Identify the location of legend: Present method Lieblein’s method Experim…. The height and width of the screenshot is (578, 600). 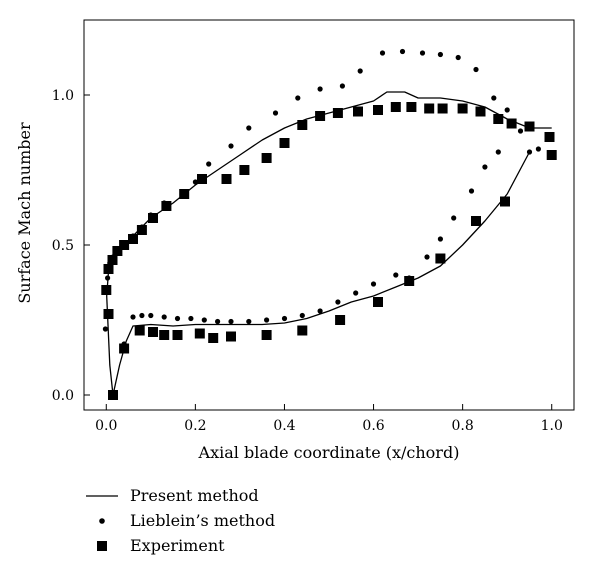
(180, 520).